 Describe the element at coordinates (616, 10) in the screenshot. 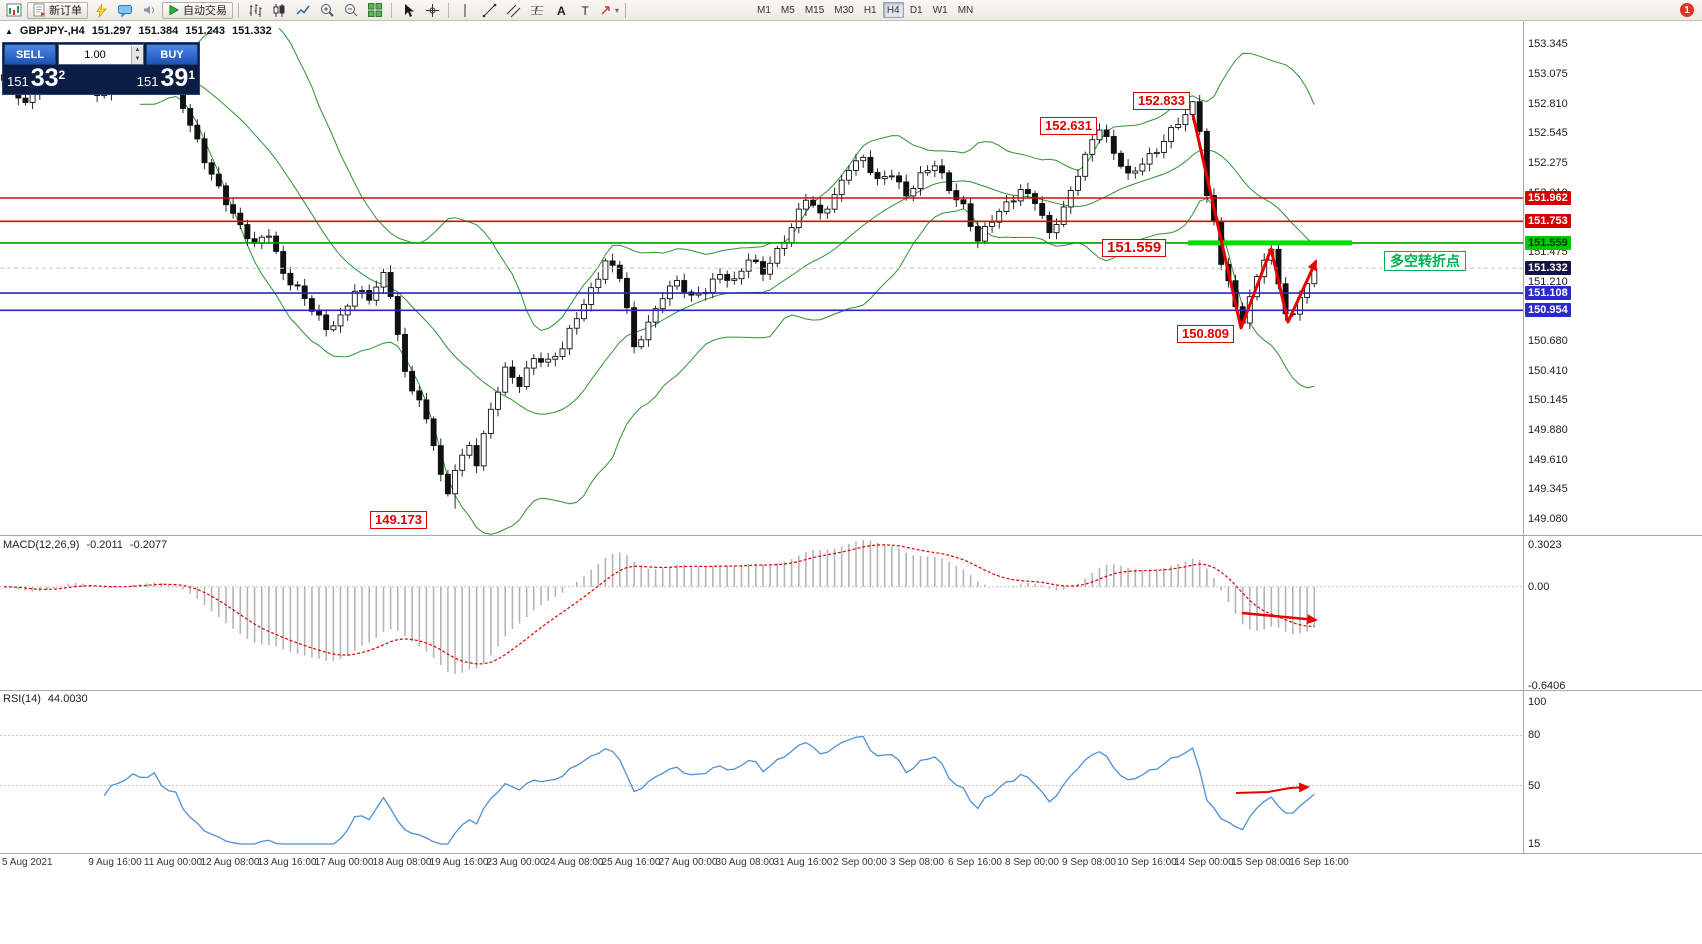

I see `chevron-down-icon: ▾` at that location.